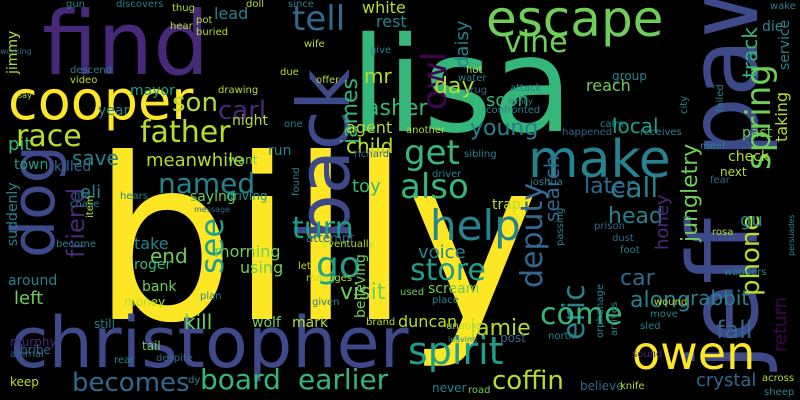 The height and width of the screenshot is (400, 800). Describe the element at coordinates (126, 47) in the screenshot. I see `word-find: find` at that location.